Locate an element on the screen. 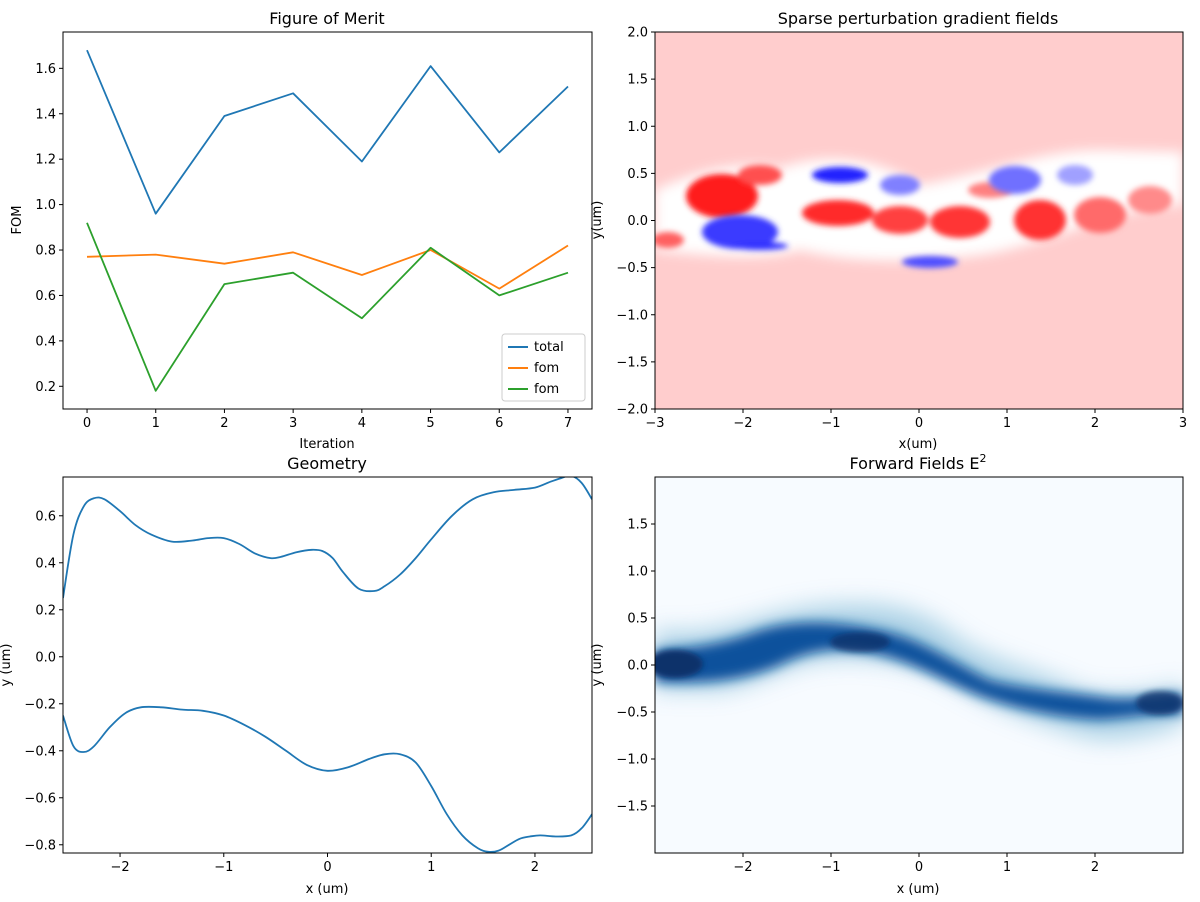 Image resolution: width=1200 pixels, height=902 pixels. gradient-xtick-label: 2 is located at coordinates (1095, 423).